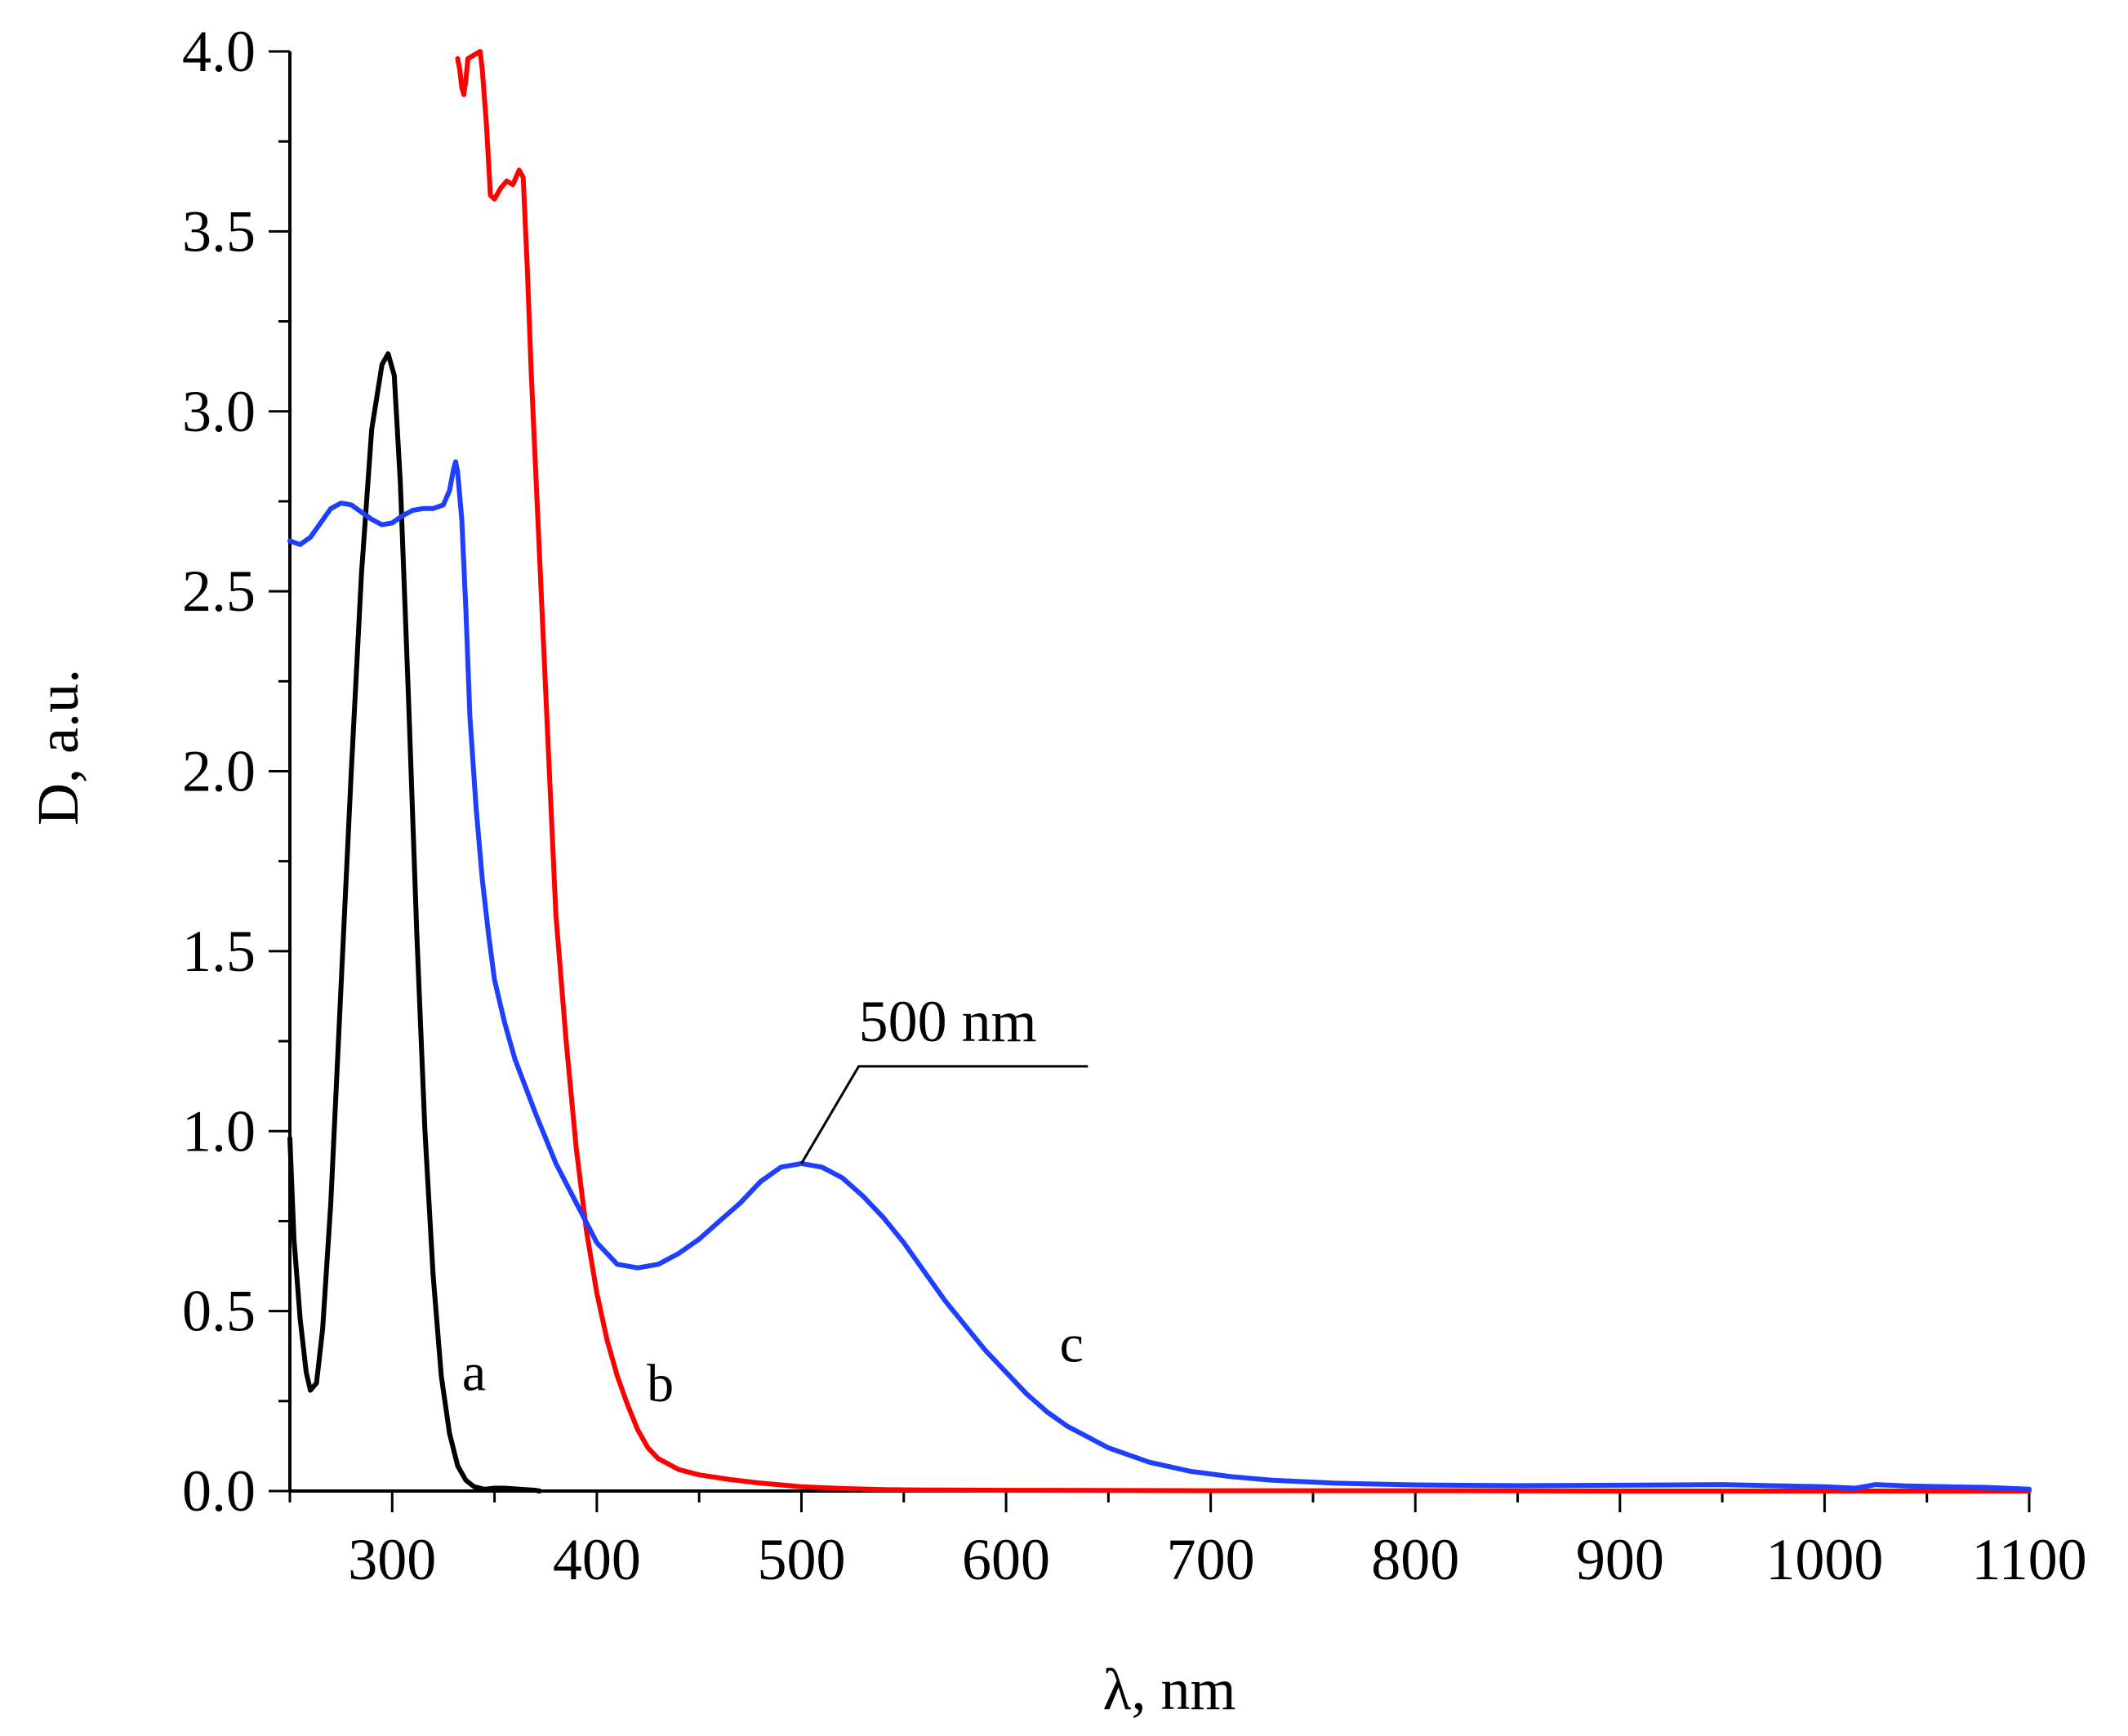 This screenshot has height=1736, width=2128. I want to click on y-tick-label: 3.0, so click(219, 412).